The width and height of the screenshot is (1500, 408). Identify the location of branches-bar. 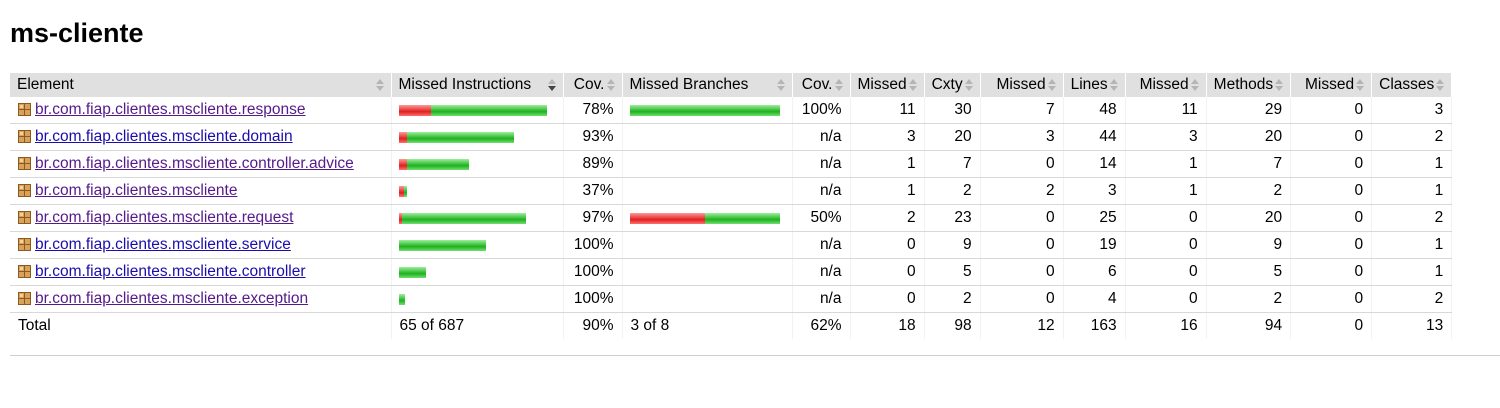
(707, 110).